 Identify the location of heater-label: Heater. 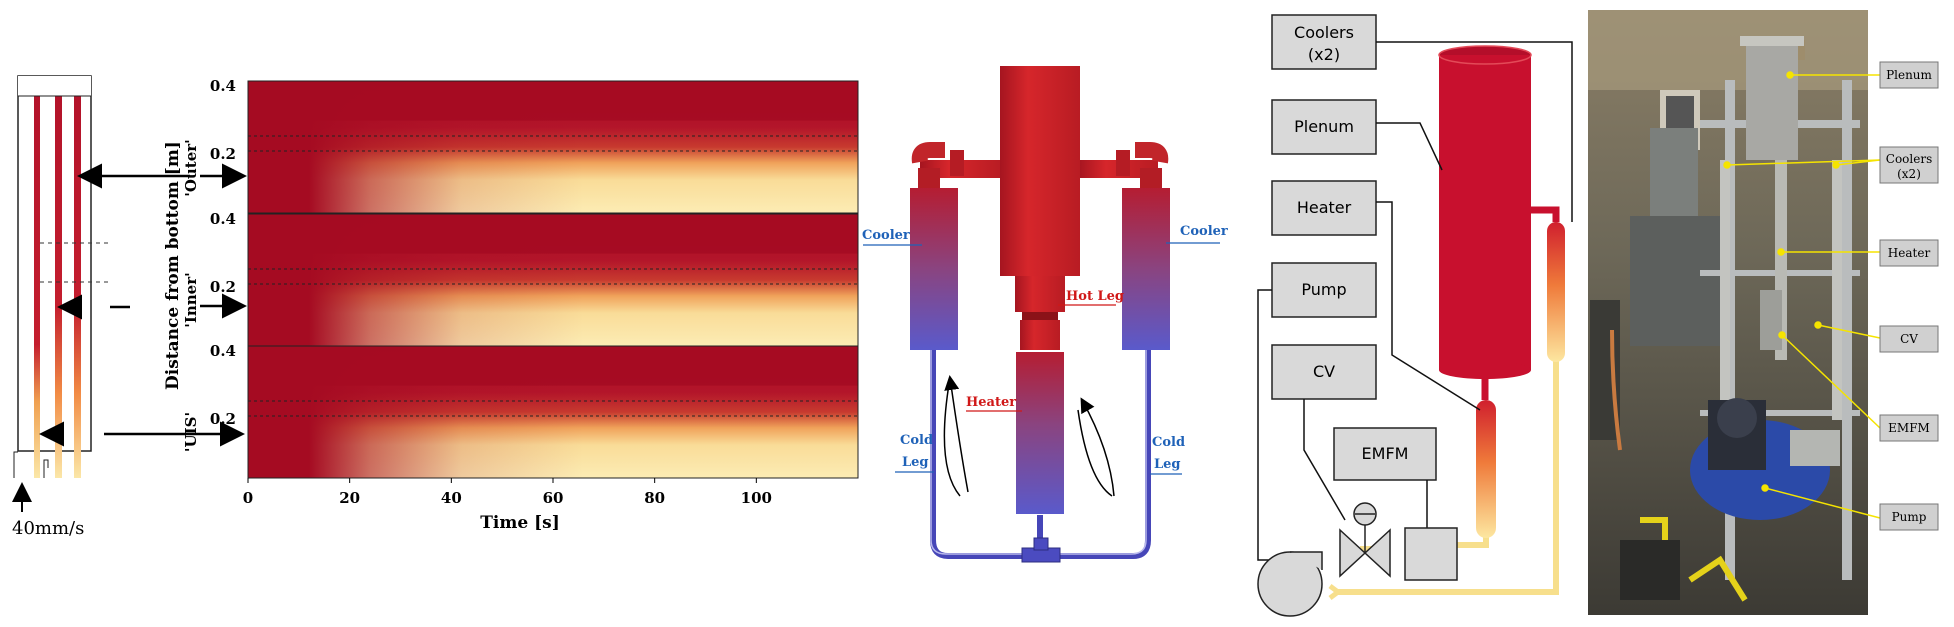
(1324, 207).